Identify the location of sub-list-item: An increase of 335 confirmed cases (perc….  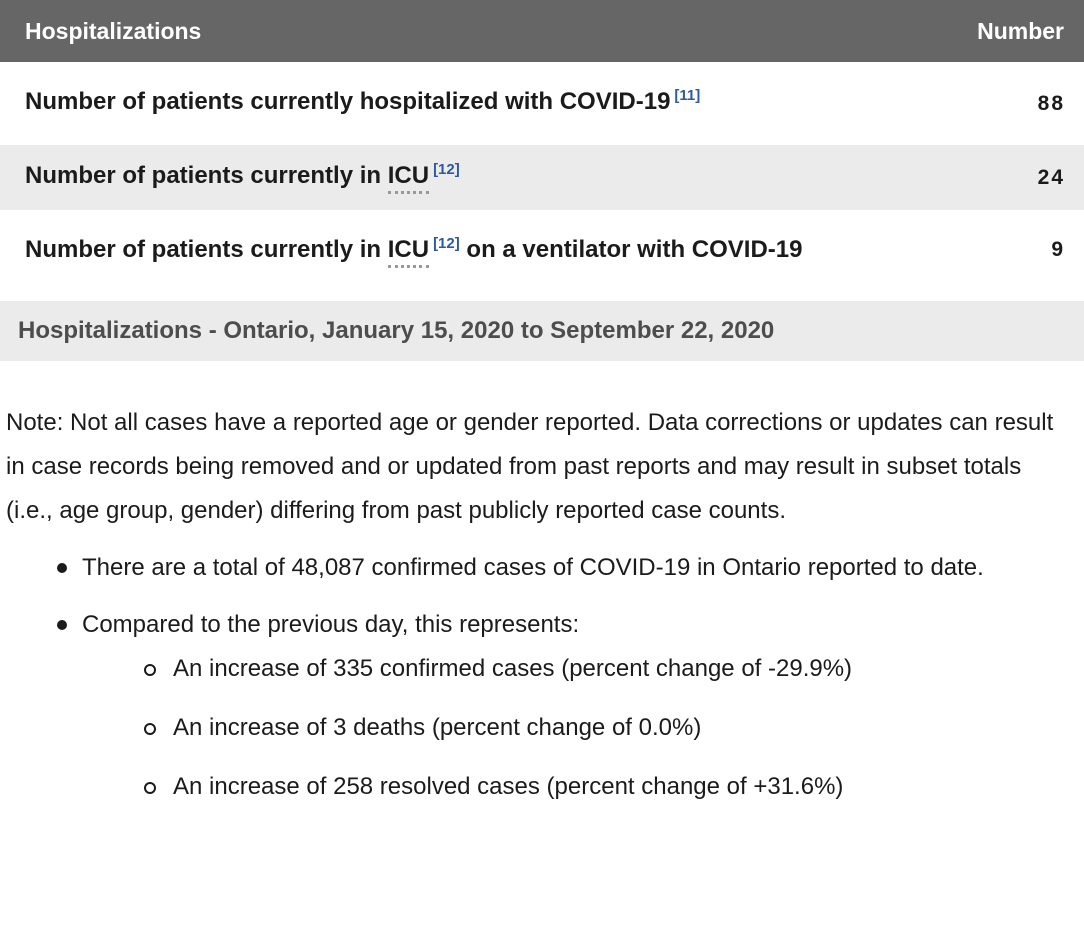
(579, 669).